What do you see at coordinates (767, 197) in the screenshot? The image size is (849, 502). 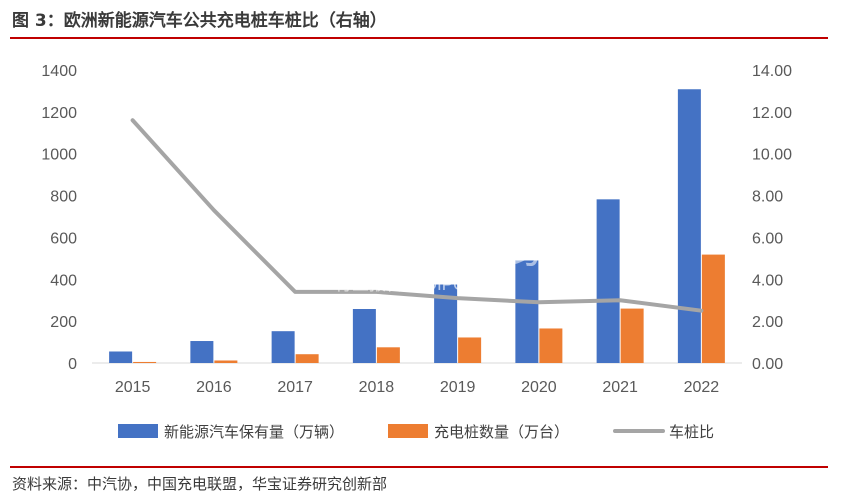 I see `right-axis-tick-label: 8.00` at bounding box center [767, 197].